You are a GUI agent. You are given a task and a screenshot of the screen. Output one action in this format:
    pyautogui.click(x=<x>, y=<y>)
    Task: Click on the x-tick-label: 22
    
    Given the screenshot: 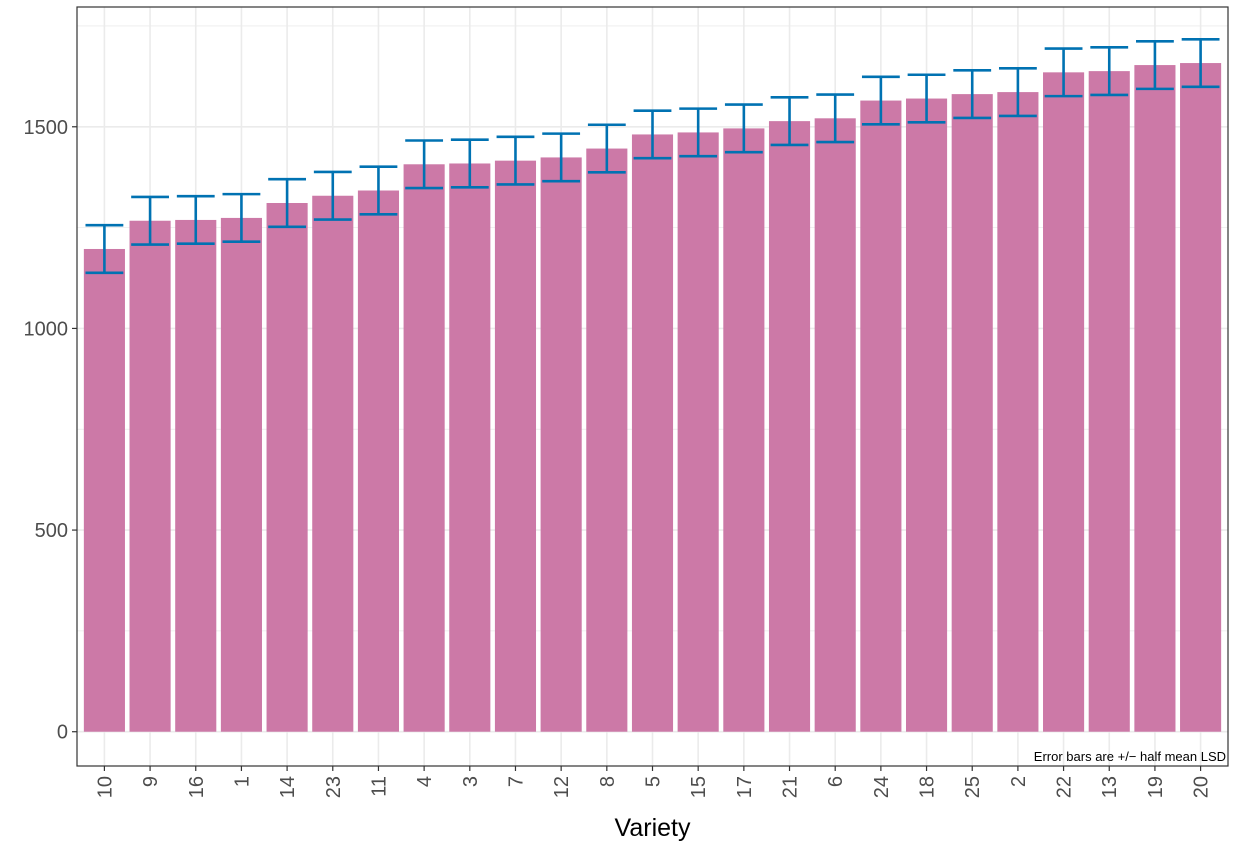 What is the action you would take?
    pyautogui.click(x=1065, y=787)
    